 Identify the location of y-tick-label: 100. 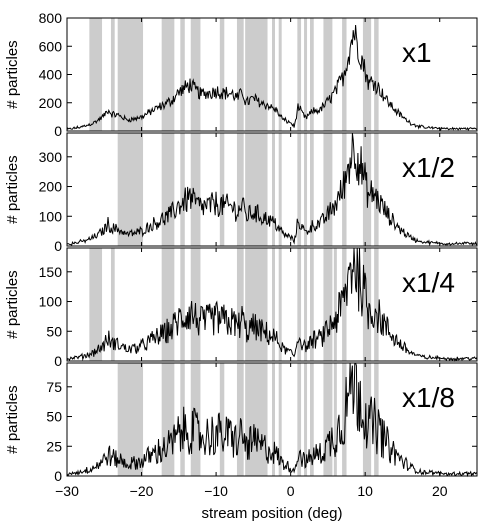
(51, 216).